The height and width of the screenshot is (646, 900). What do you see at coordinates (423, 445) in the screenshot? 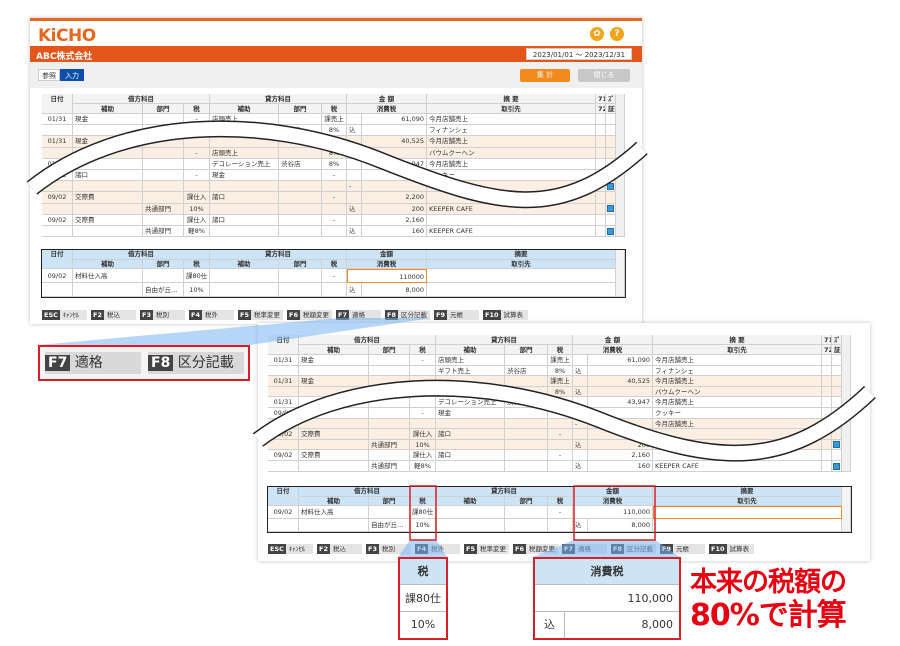
I see `table-cell: 10%` at bounding box center [423, 445].